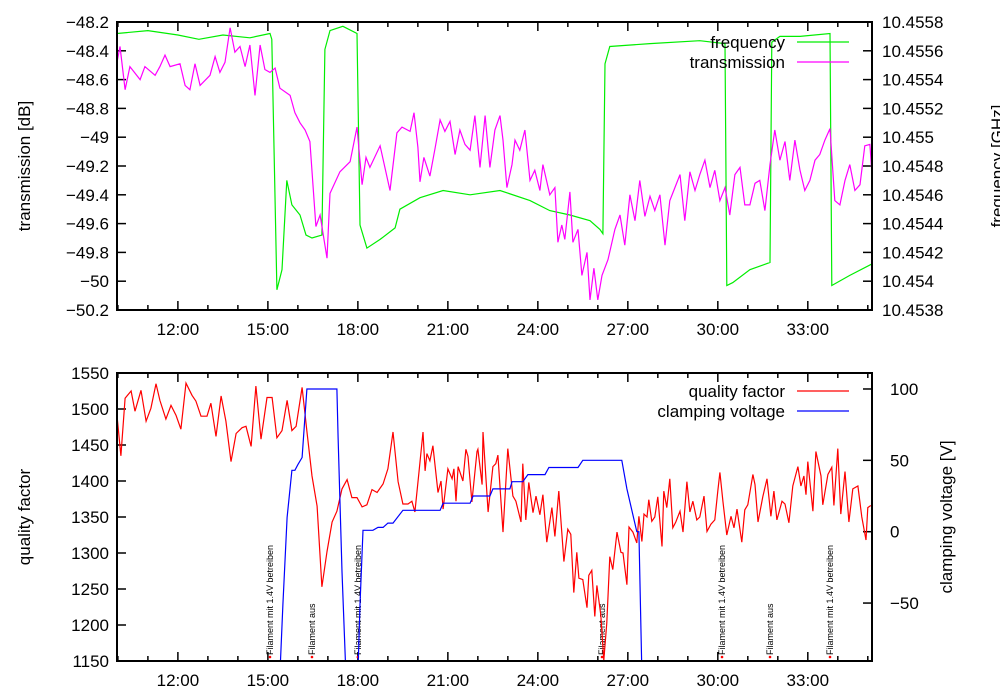 The width and height of the screenshot is (1000, 700). Describe the element at coordinates (461, 524) in the screenshot. I see `series-line-clamping-voltage` at that location.